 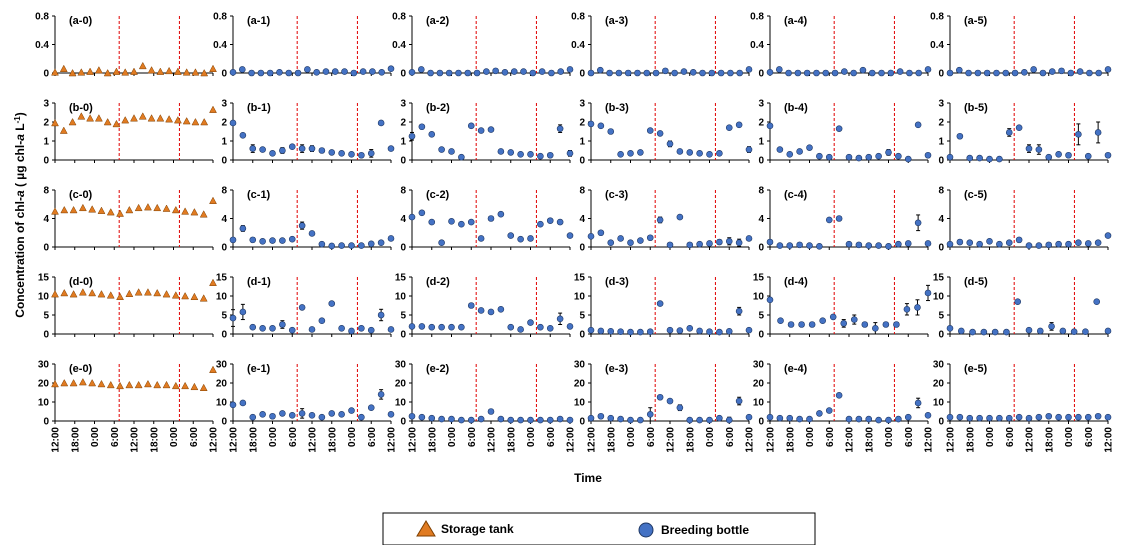 What do you see at coordinates (259, 195) in the screenshot?
I see `panel-label: (c-1)` at bounding box center [259, 195].